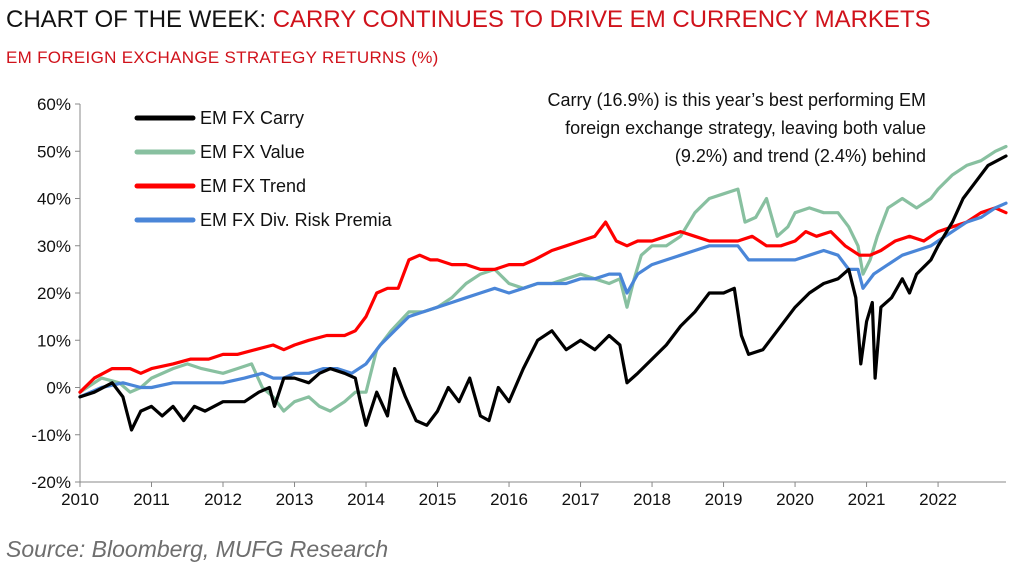 Image resolution: width=1022 pixels, height=578 pixels. What do you see at coordinates (296, 220) in the screenshot?
I see `legend-label: EM FX Div. Risk Premia` at bounding box center [296, 220].